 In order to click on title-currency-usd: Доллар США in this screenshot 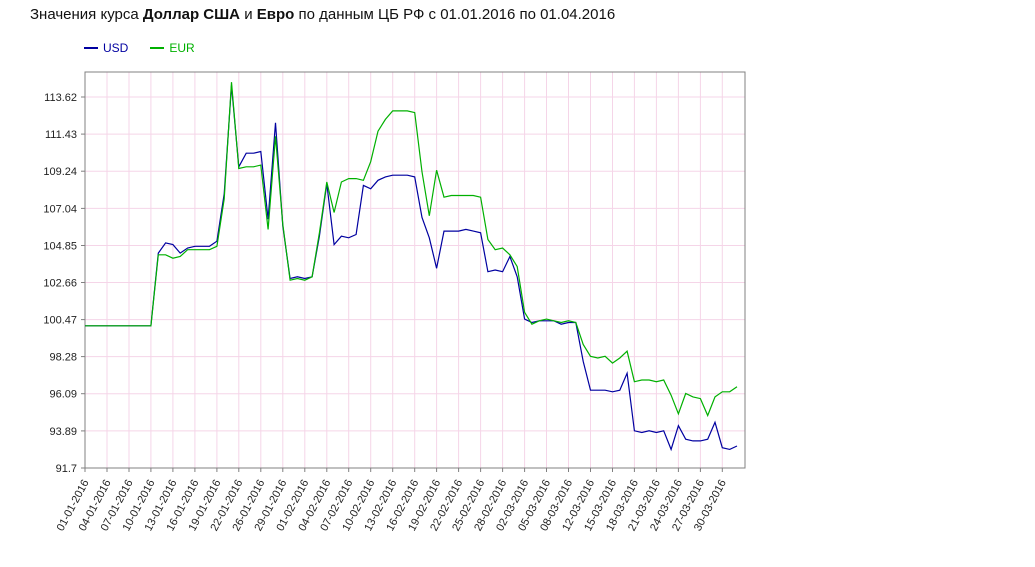, I will do `click(191, 14)`.